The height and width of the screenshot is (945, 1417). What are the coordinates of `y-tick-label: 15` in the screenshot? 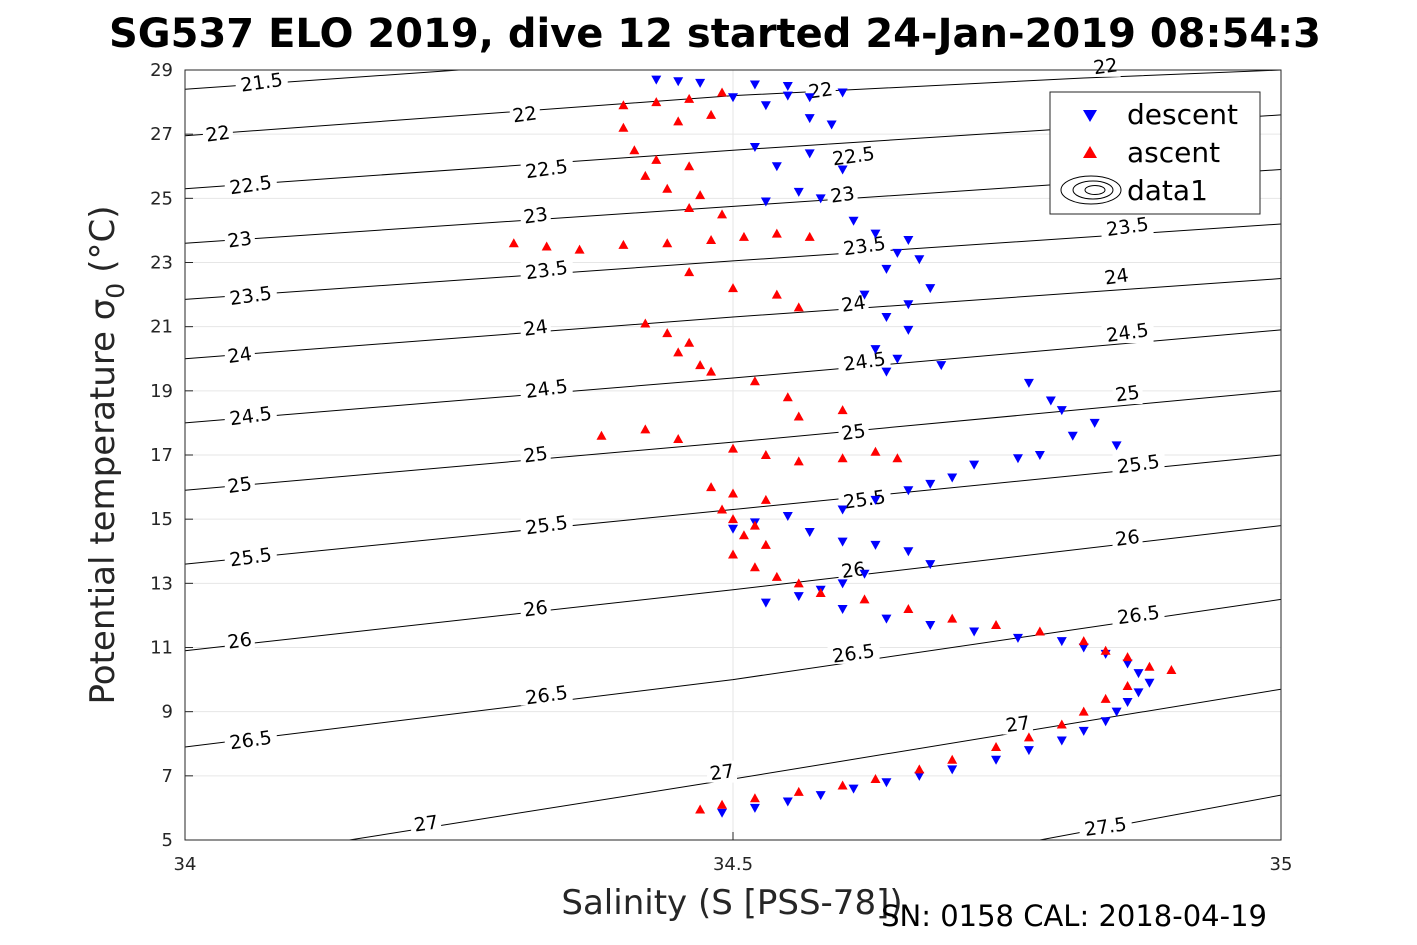 It's located at (161, 519).